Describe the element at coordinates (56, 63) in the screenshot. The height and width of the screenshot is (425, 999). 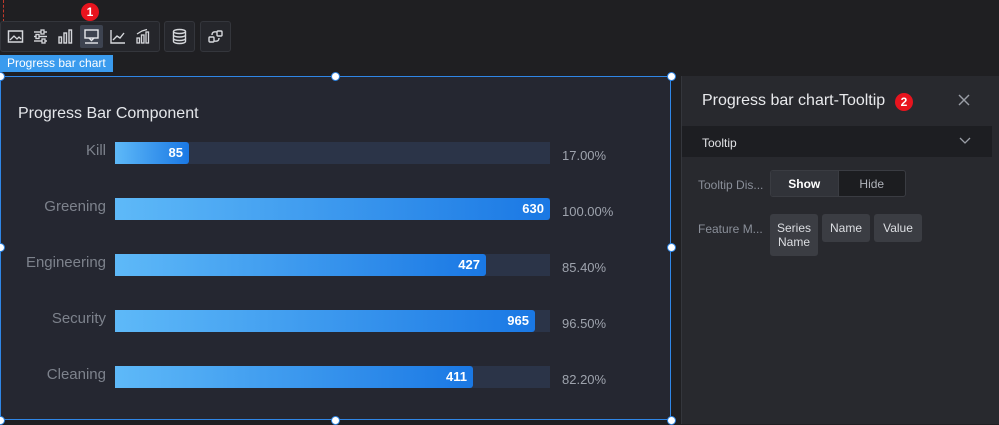
I see `component-name-tag: Progress bar chart` at that location.